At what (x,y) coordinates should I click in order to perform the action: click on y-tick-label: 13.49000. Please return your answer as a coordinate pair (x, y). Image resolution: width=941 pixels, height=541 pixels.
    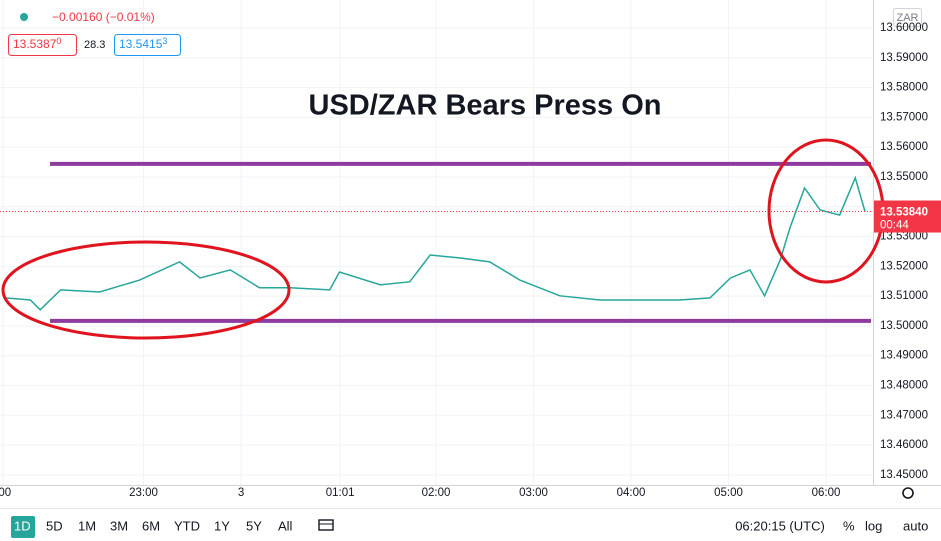
    Looking at the image, I should click on (904, 356).